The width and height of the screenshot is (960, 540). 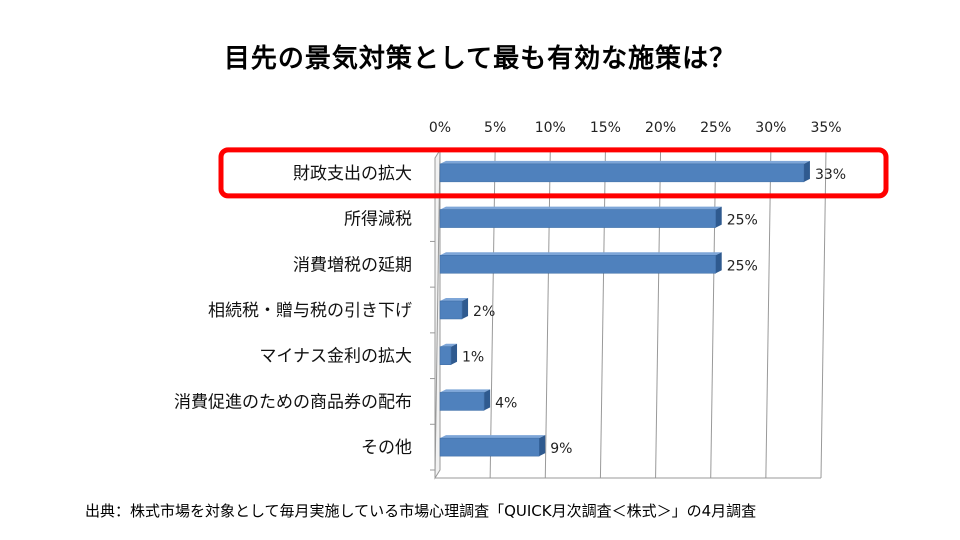 What do you see at coordinates (352, 174) in the screenshot?
I see `category-label: 財政支出の拡大` at bounding box center [352, 174].